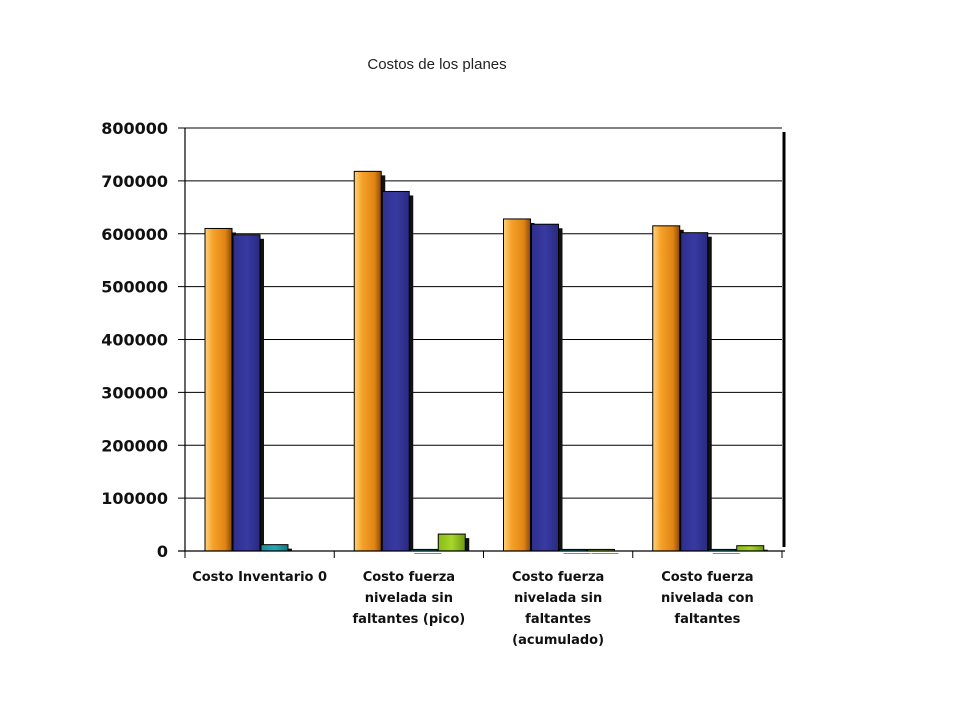 The height and width of the screenshot is (720, 960). What do you see at coordinates (134, 445) in the screenshot?
I see `y-tick-label: 200000` at bounding box center [134, 445].